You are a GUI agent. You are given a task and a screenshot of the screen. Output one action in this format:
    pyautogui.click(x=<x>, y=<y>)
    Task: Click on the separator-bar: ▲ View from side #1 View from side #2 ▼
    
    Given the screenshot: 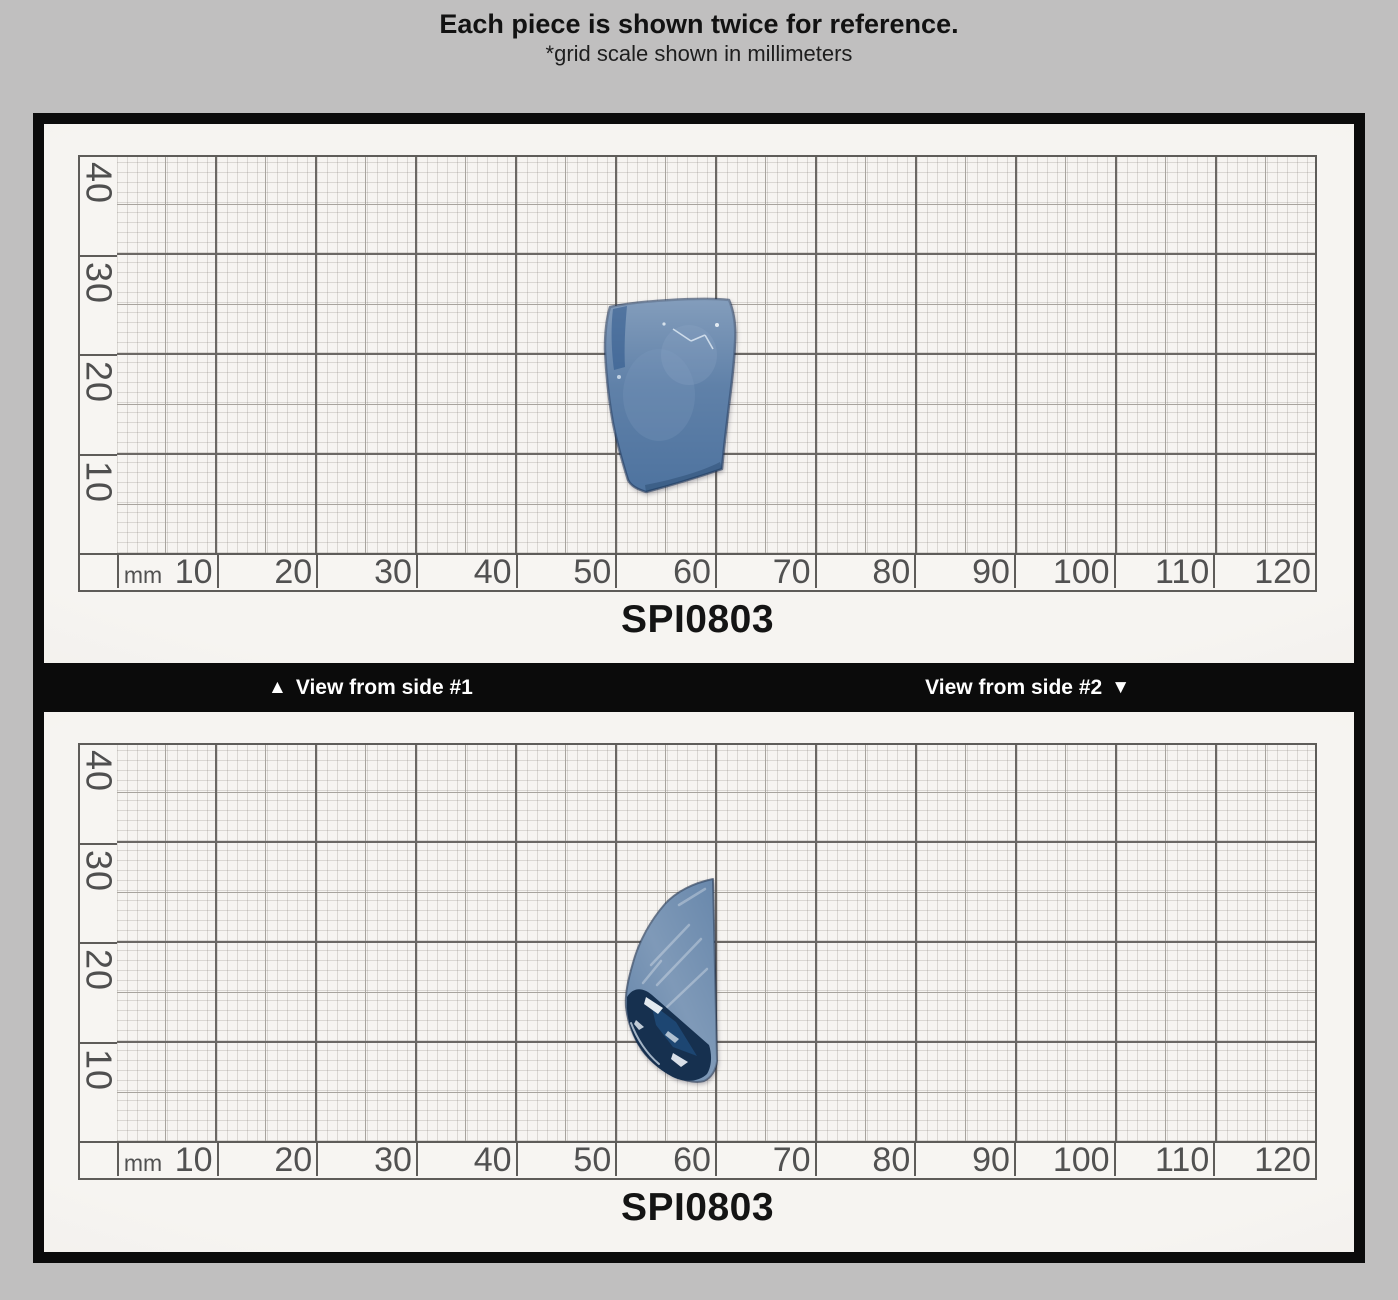 What is the action you would take?
    pyautogui.click(x=699, y=687)
    